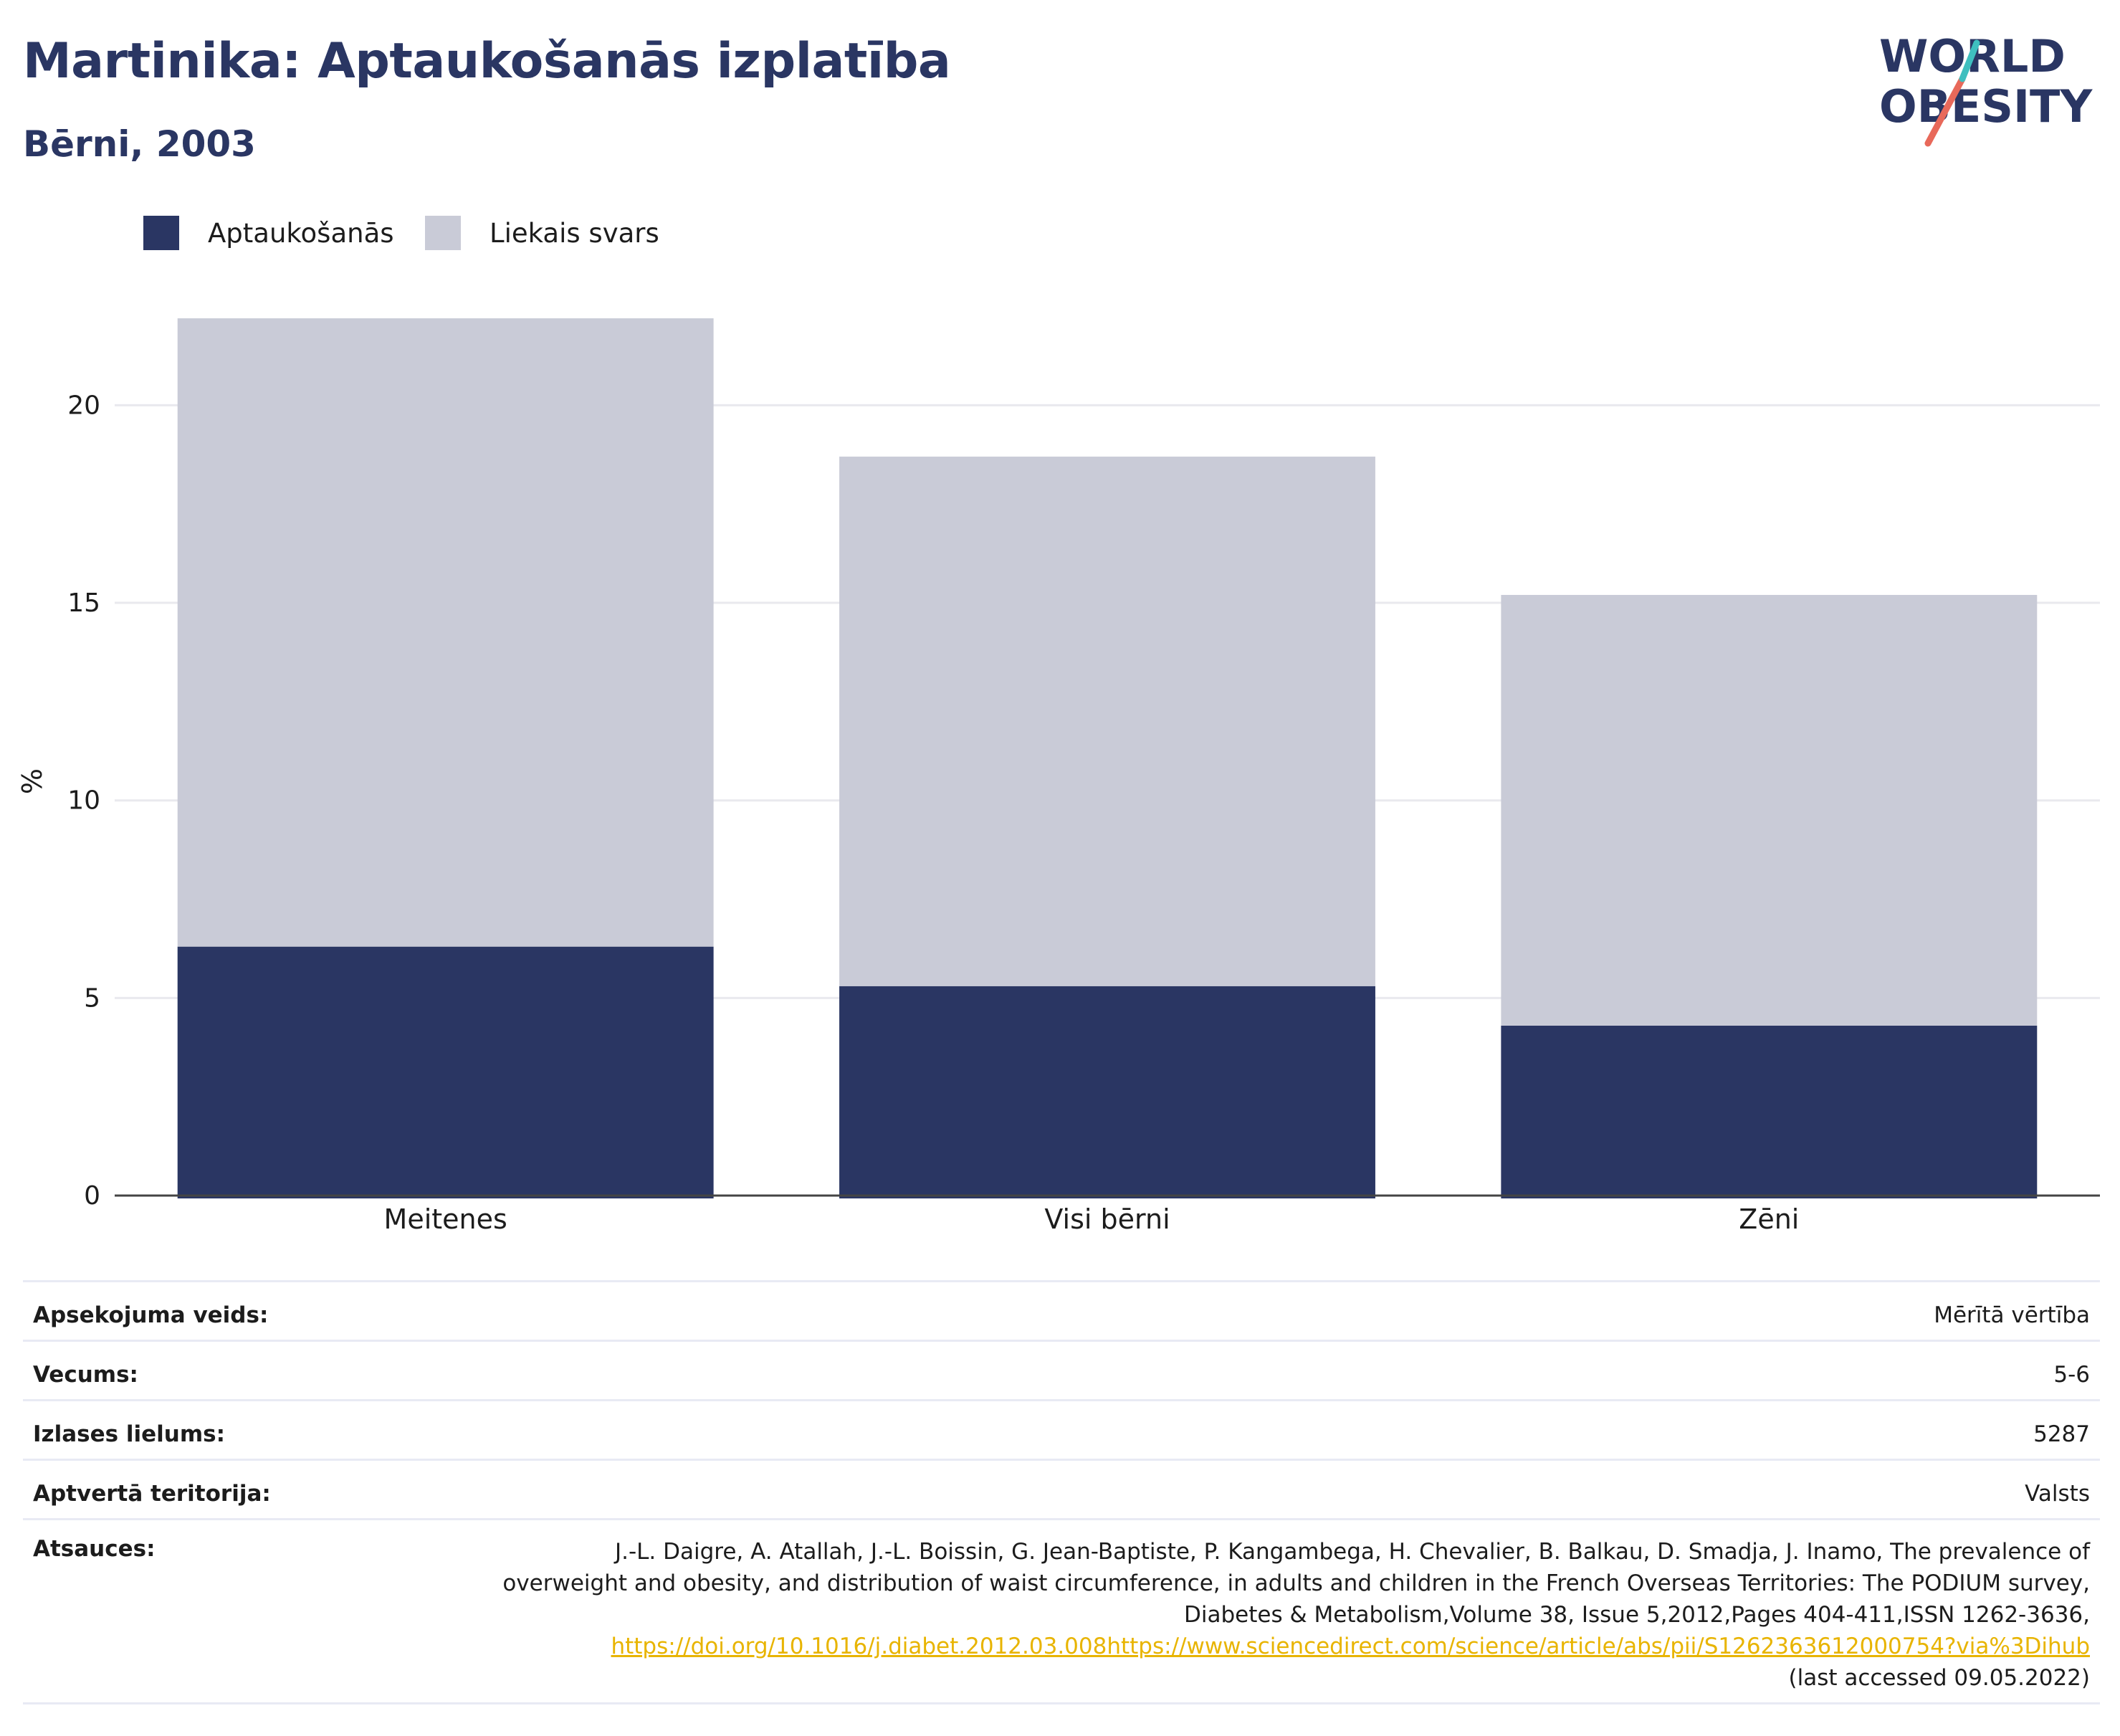  I want to click on legend-label-overweight: Liekais svars, so click(575, 233).